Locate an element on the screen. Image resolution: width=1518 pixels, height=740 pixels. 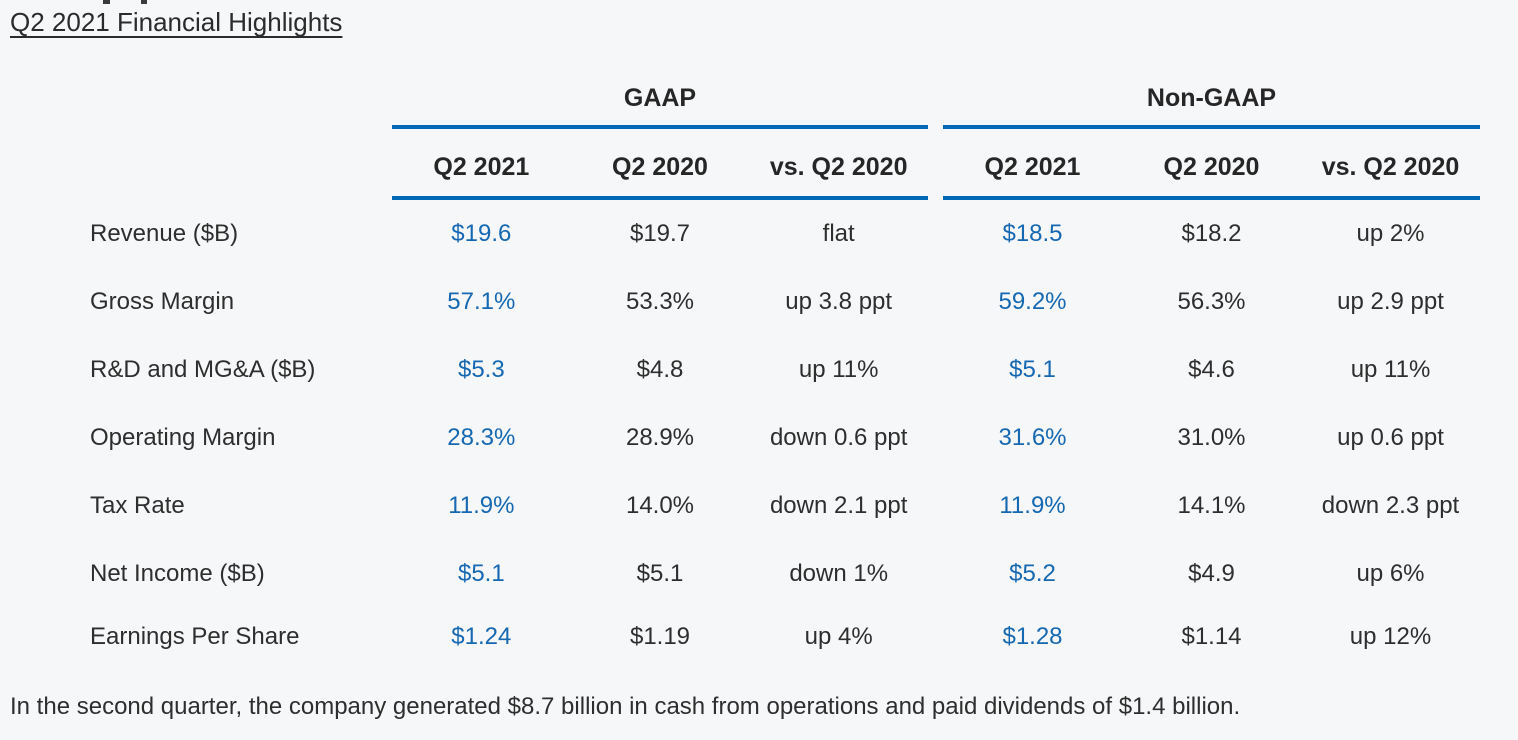
non-gaap-vs-value: up 6% is located at coordinates (1390, 573).